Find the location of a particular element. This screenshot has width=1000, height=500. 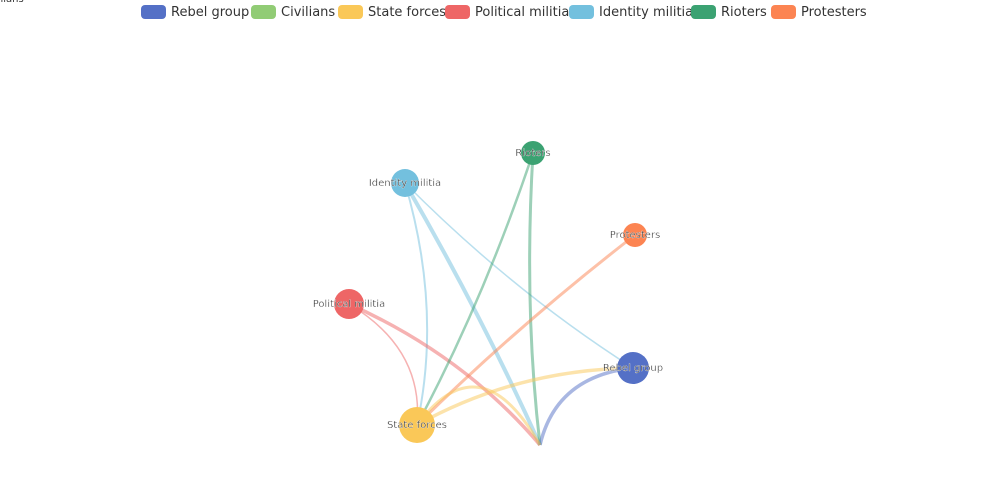

node-label: Identity militia is located at coordinates (405, 183).